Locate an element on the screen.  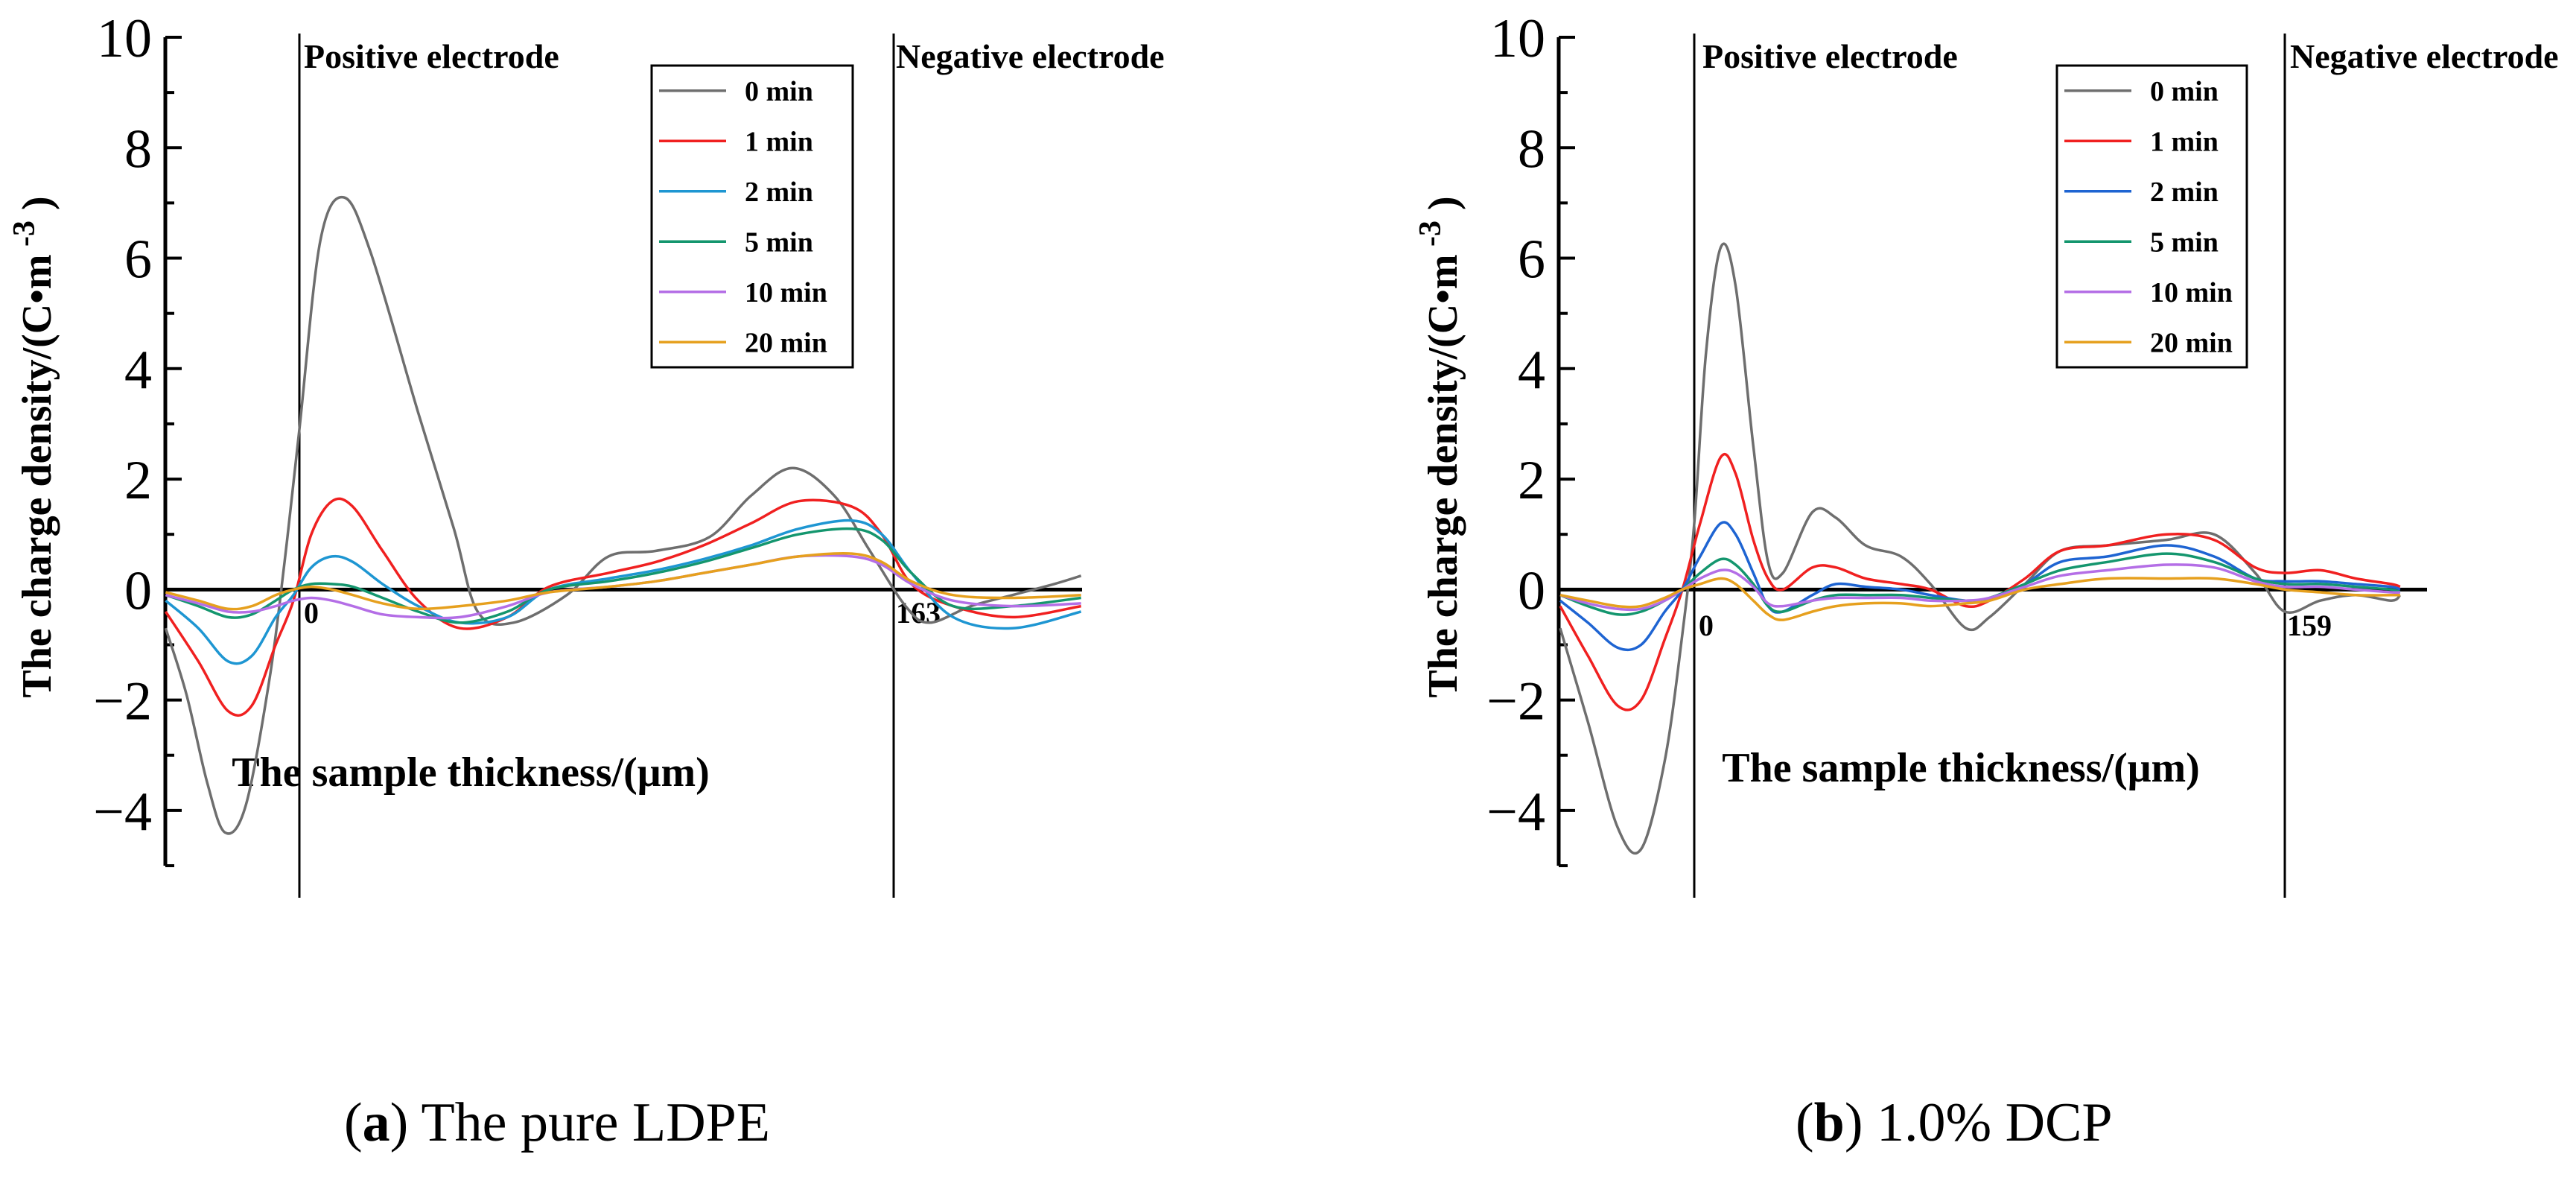
legend-label-b-1-min: 1 min is located at coordinates (2184, 141).